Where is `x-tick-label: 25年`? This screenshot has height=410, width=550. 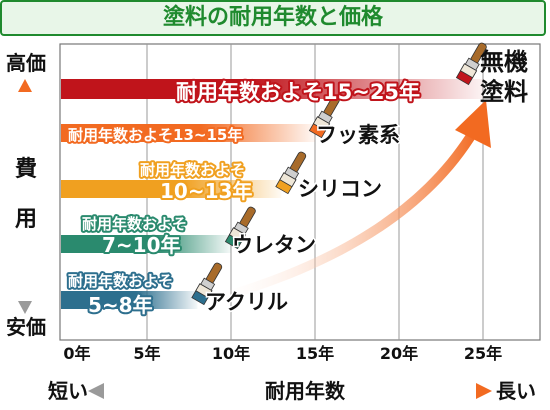
x-tick-label: 25年 is located at coordinates (483, 353).